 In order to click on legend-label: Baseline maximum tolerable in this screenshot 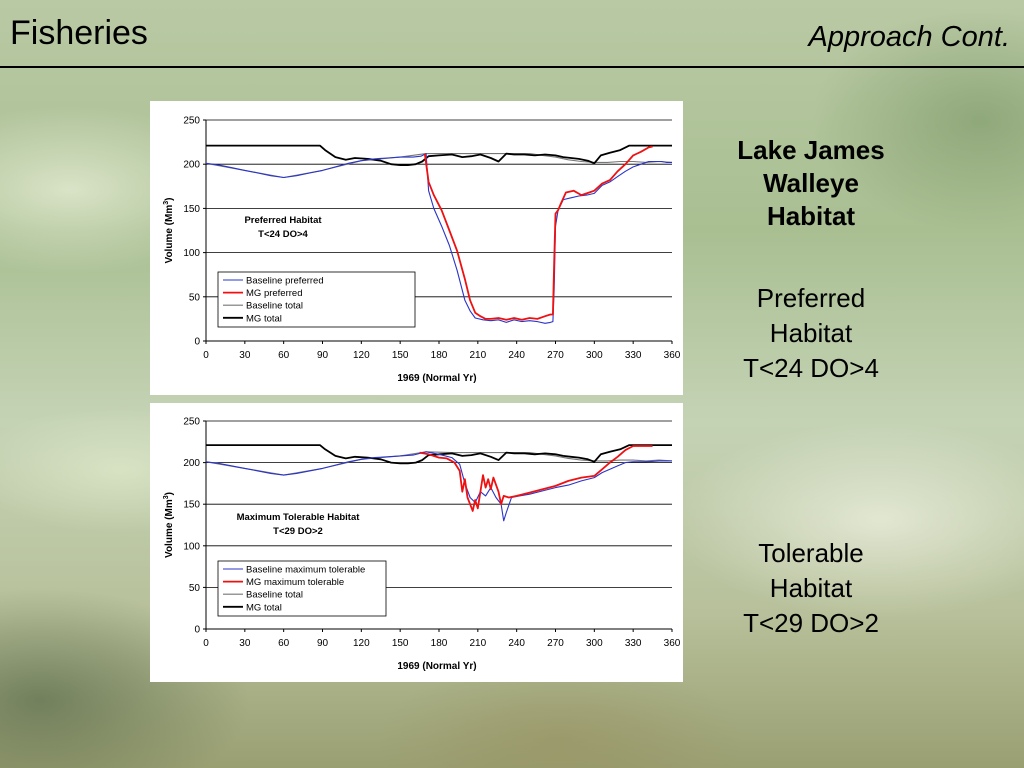, I will do `click(305, 570)`.